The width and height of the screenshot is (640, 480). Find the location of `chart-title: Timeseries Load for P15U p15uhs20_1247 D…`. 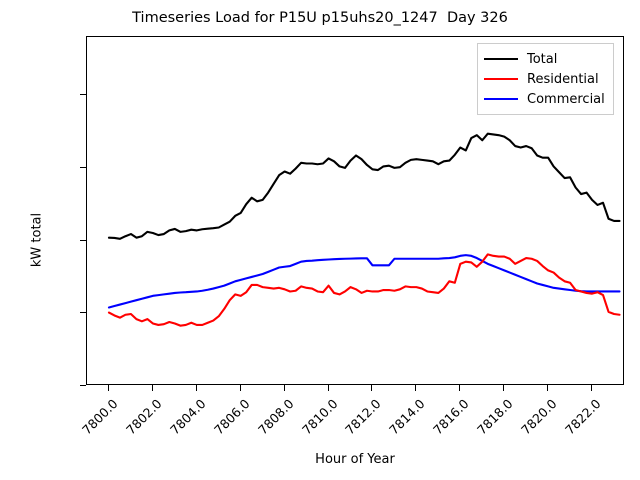

chart-title: Timeseries Load for P15U p15uhs20_1247 D… is located at coordinates (320, 18).